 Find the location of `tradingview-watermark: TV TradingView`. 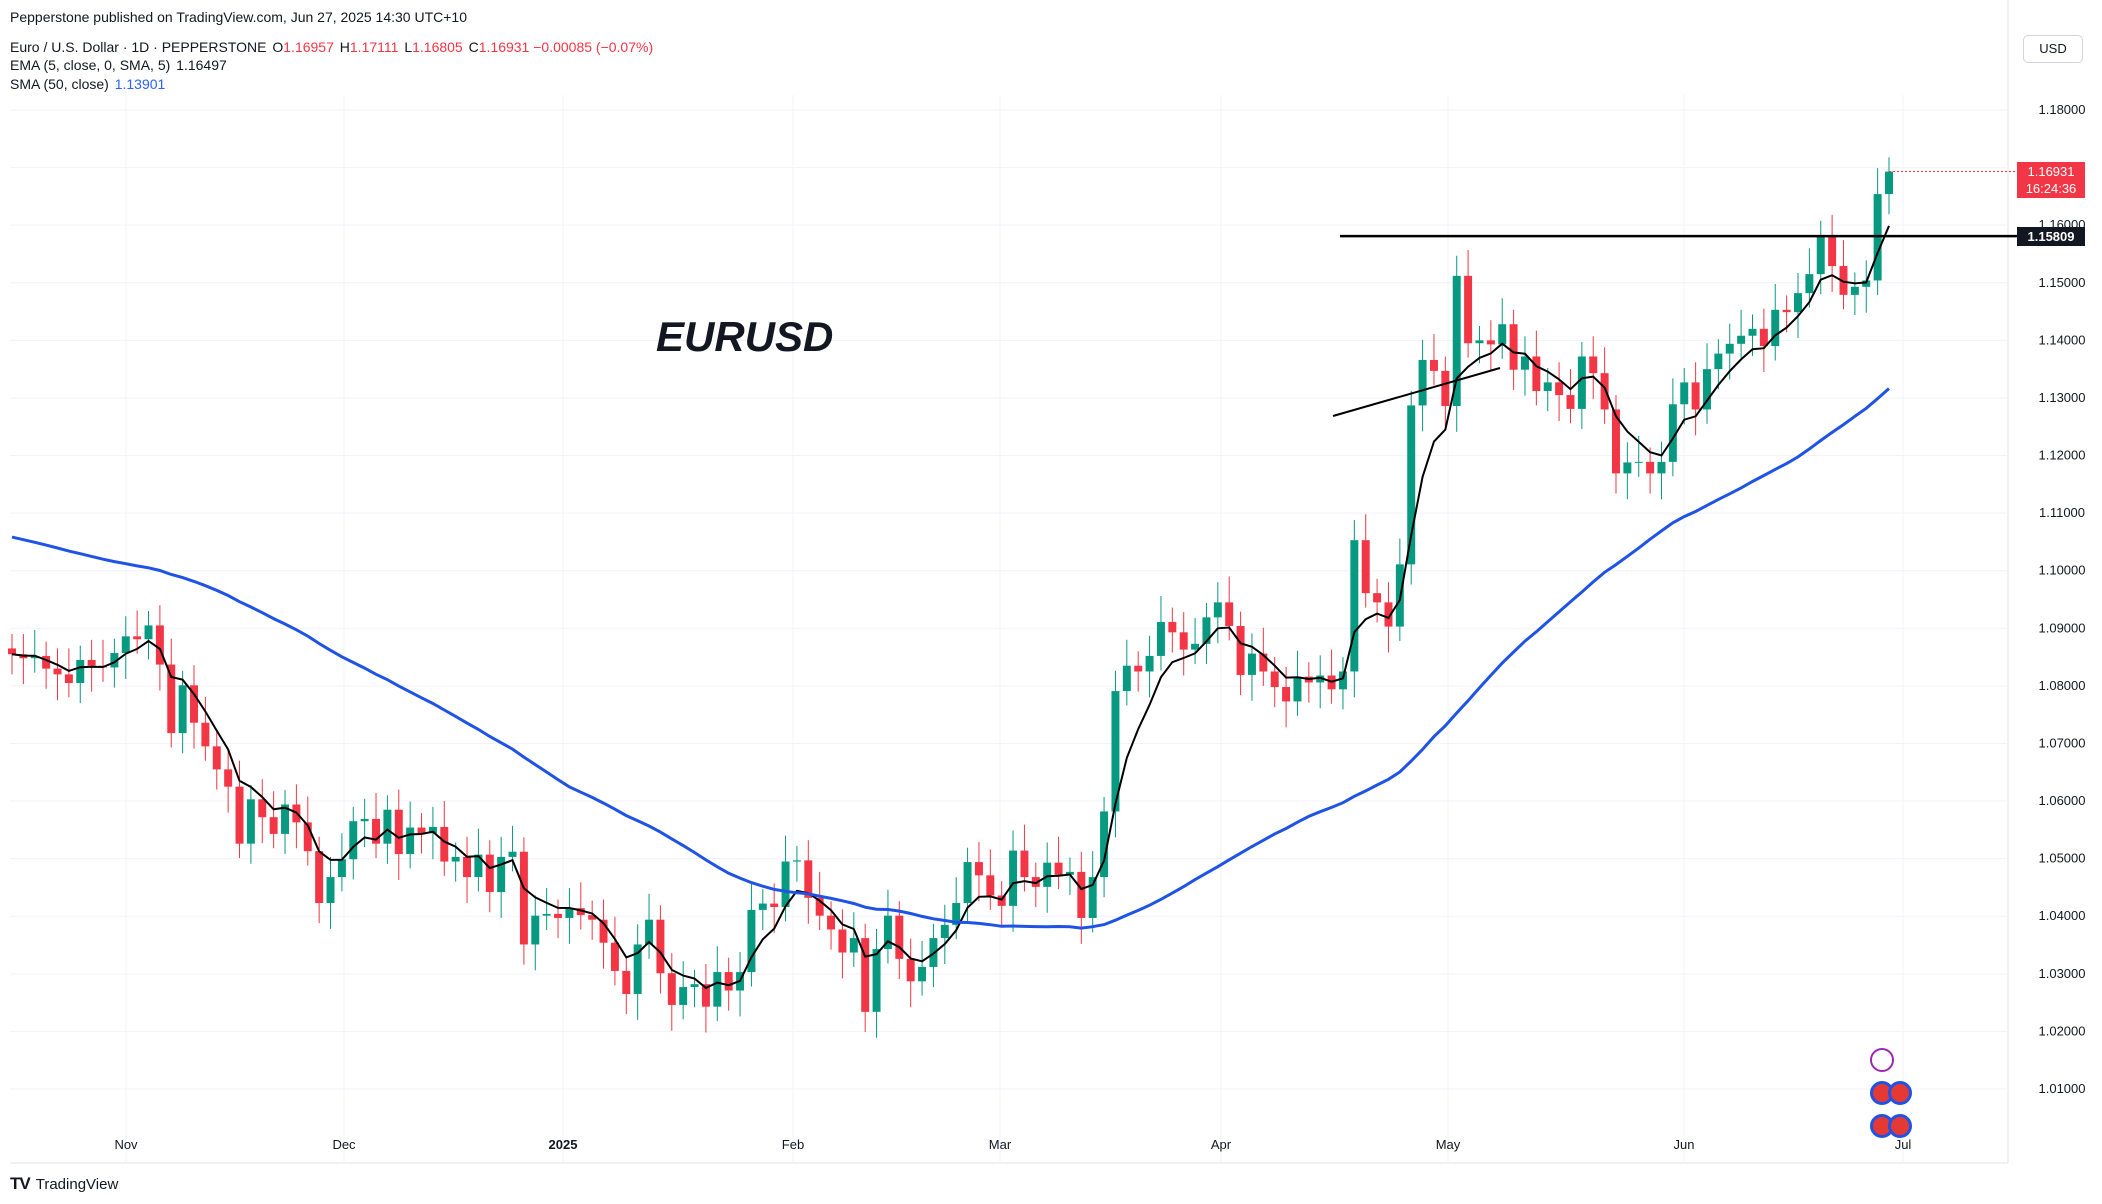

tradingview-watermark: TV TradingView is located at coordinates (64, 1184).